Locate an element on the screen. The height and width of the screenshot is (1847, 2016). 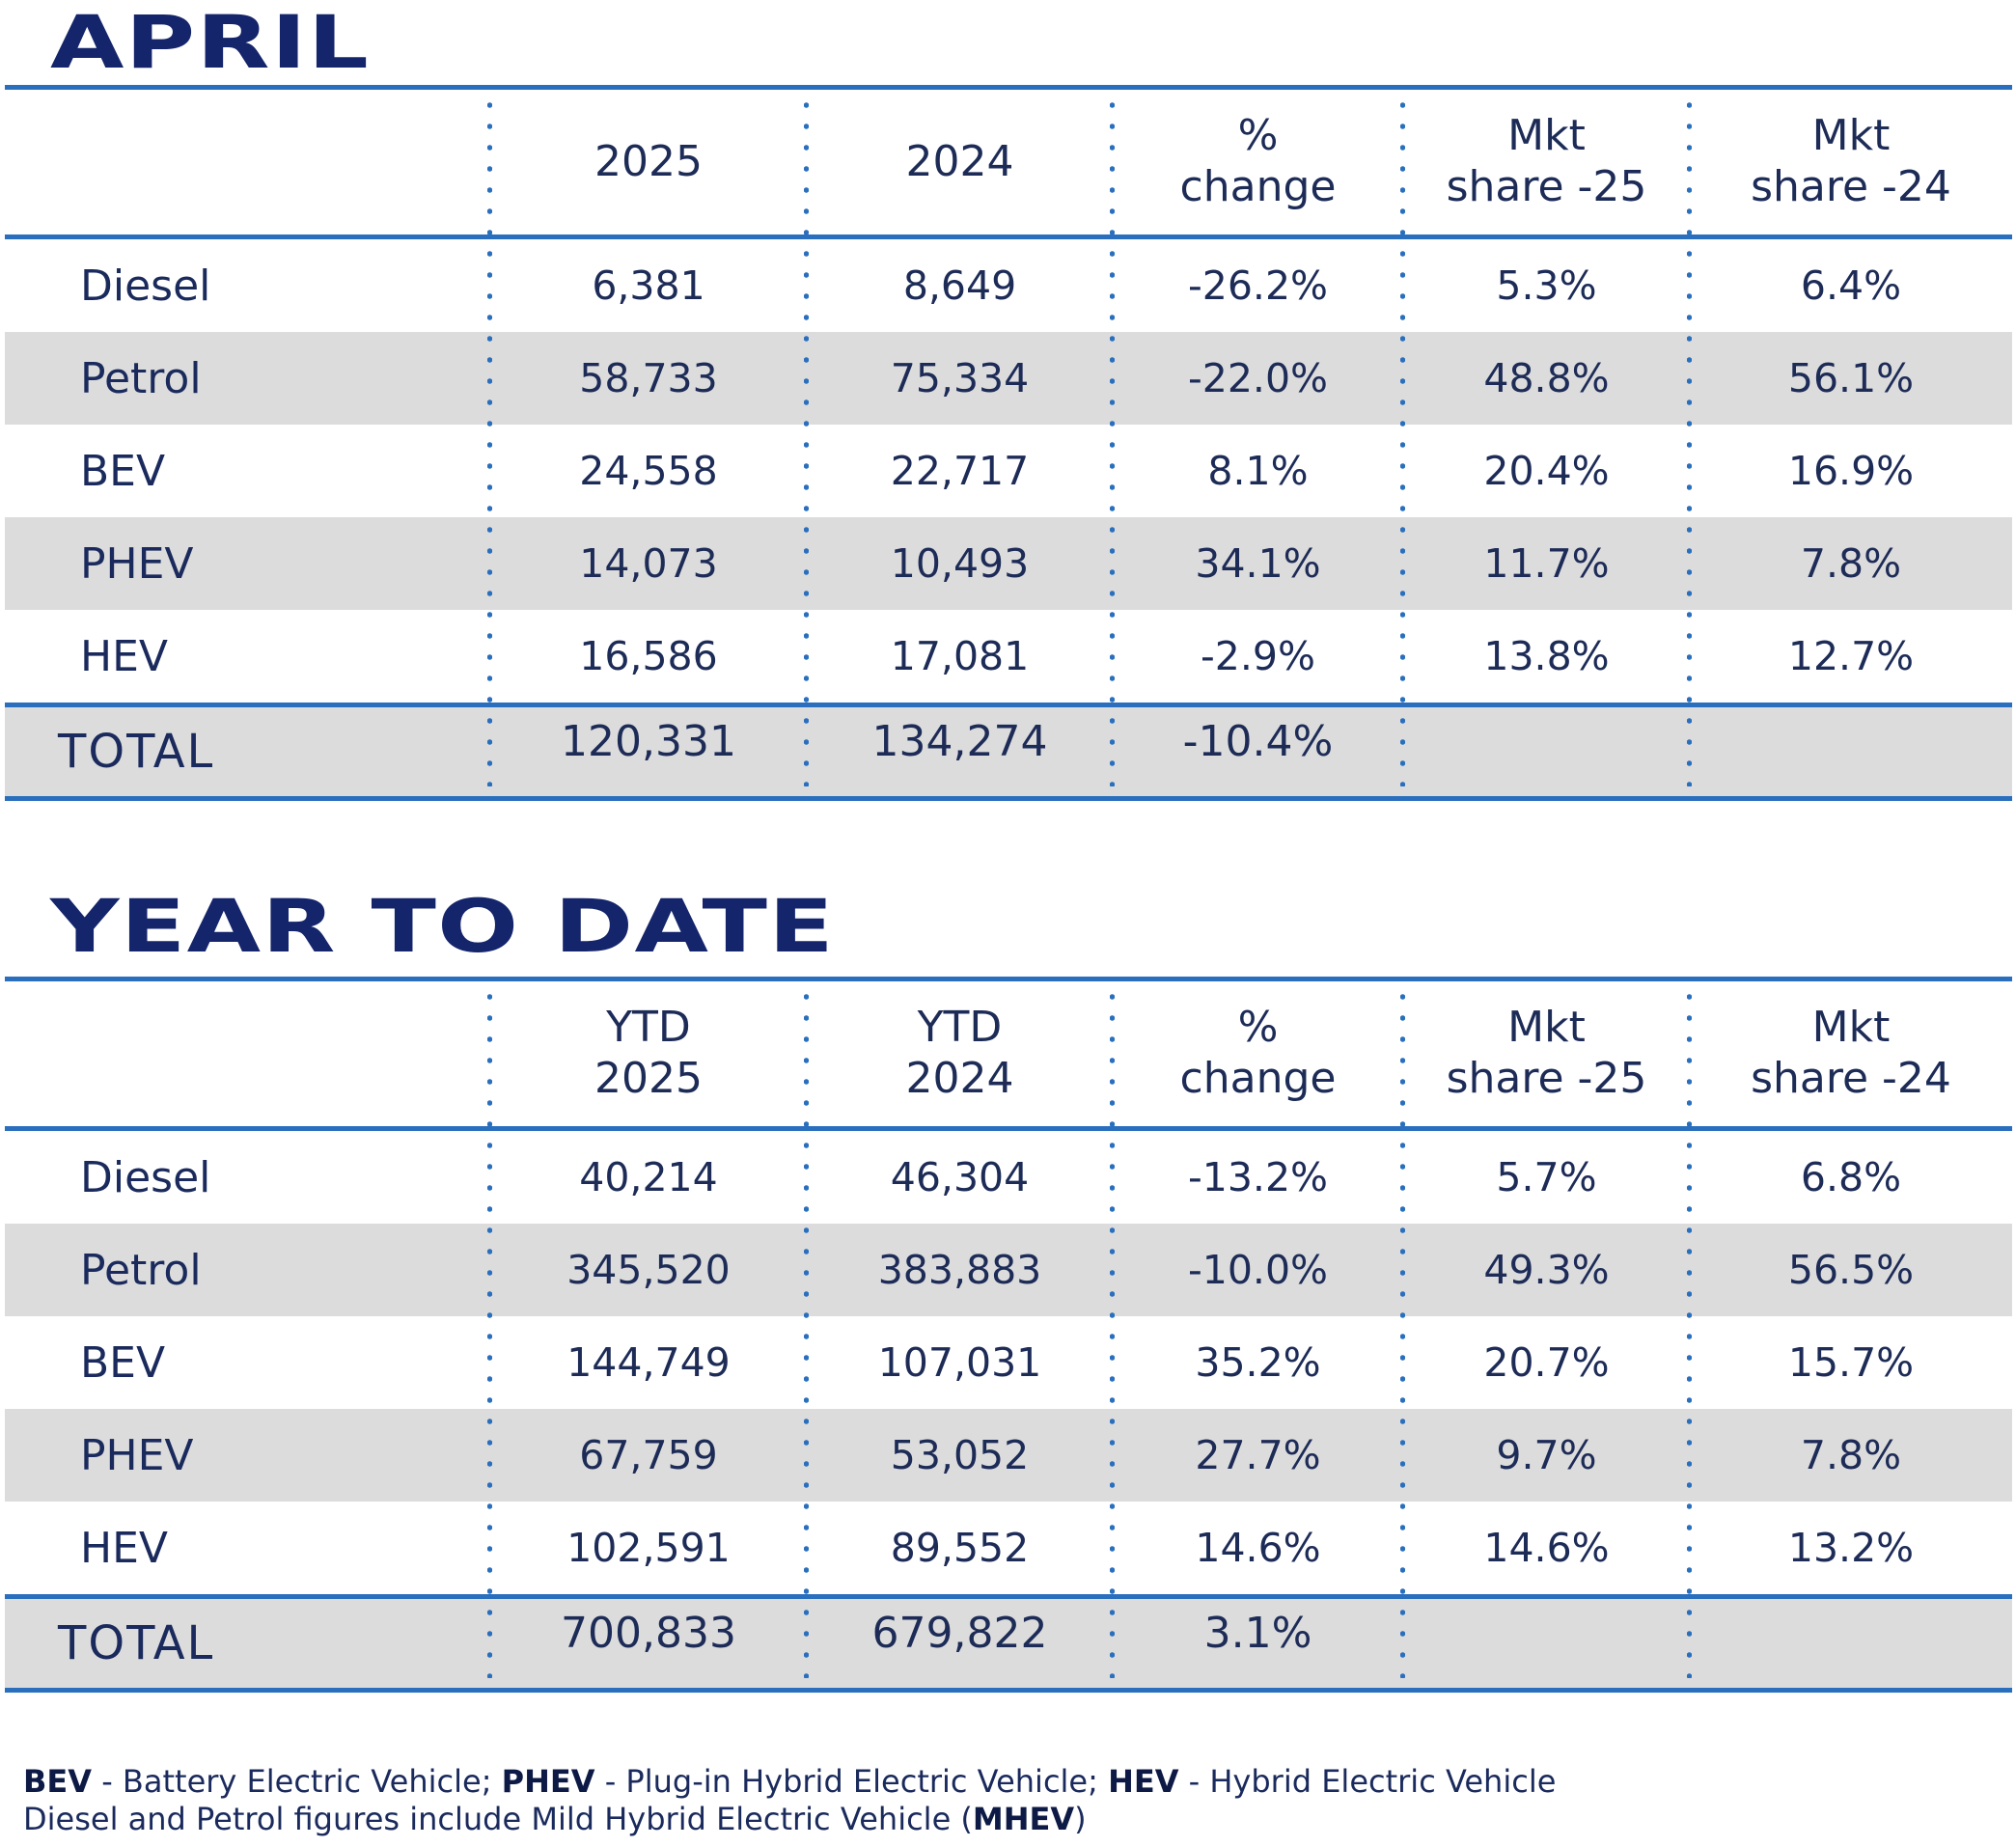
column-header: YTD 2024 is located at coordinates (959, 1053).